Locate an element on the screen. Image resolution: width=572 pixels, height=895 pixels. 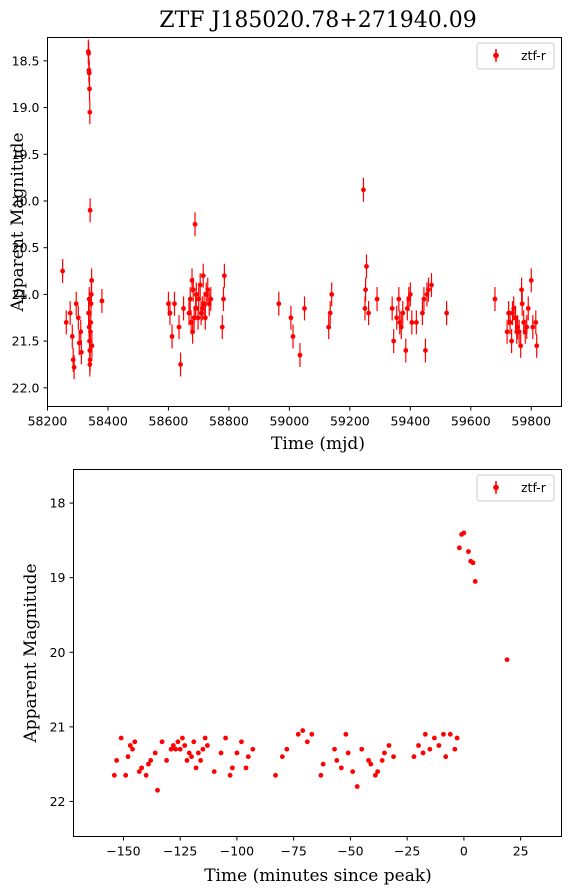
y-tick-label: 19.5 is located at coordinates (26, 154).